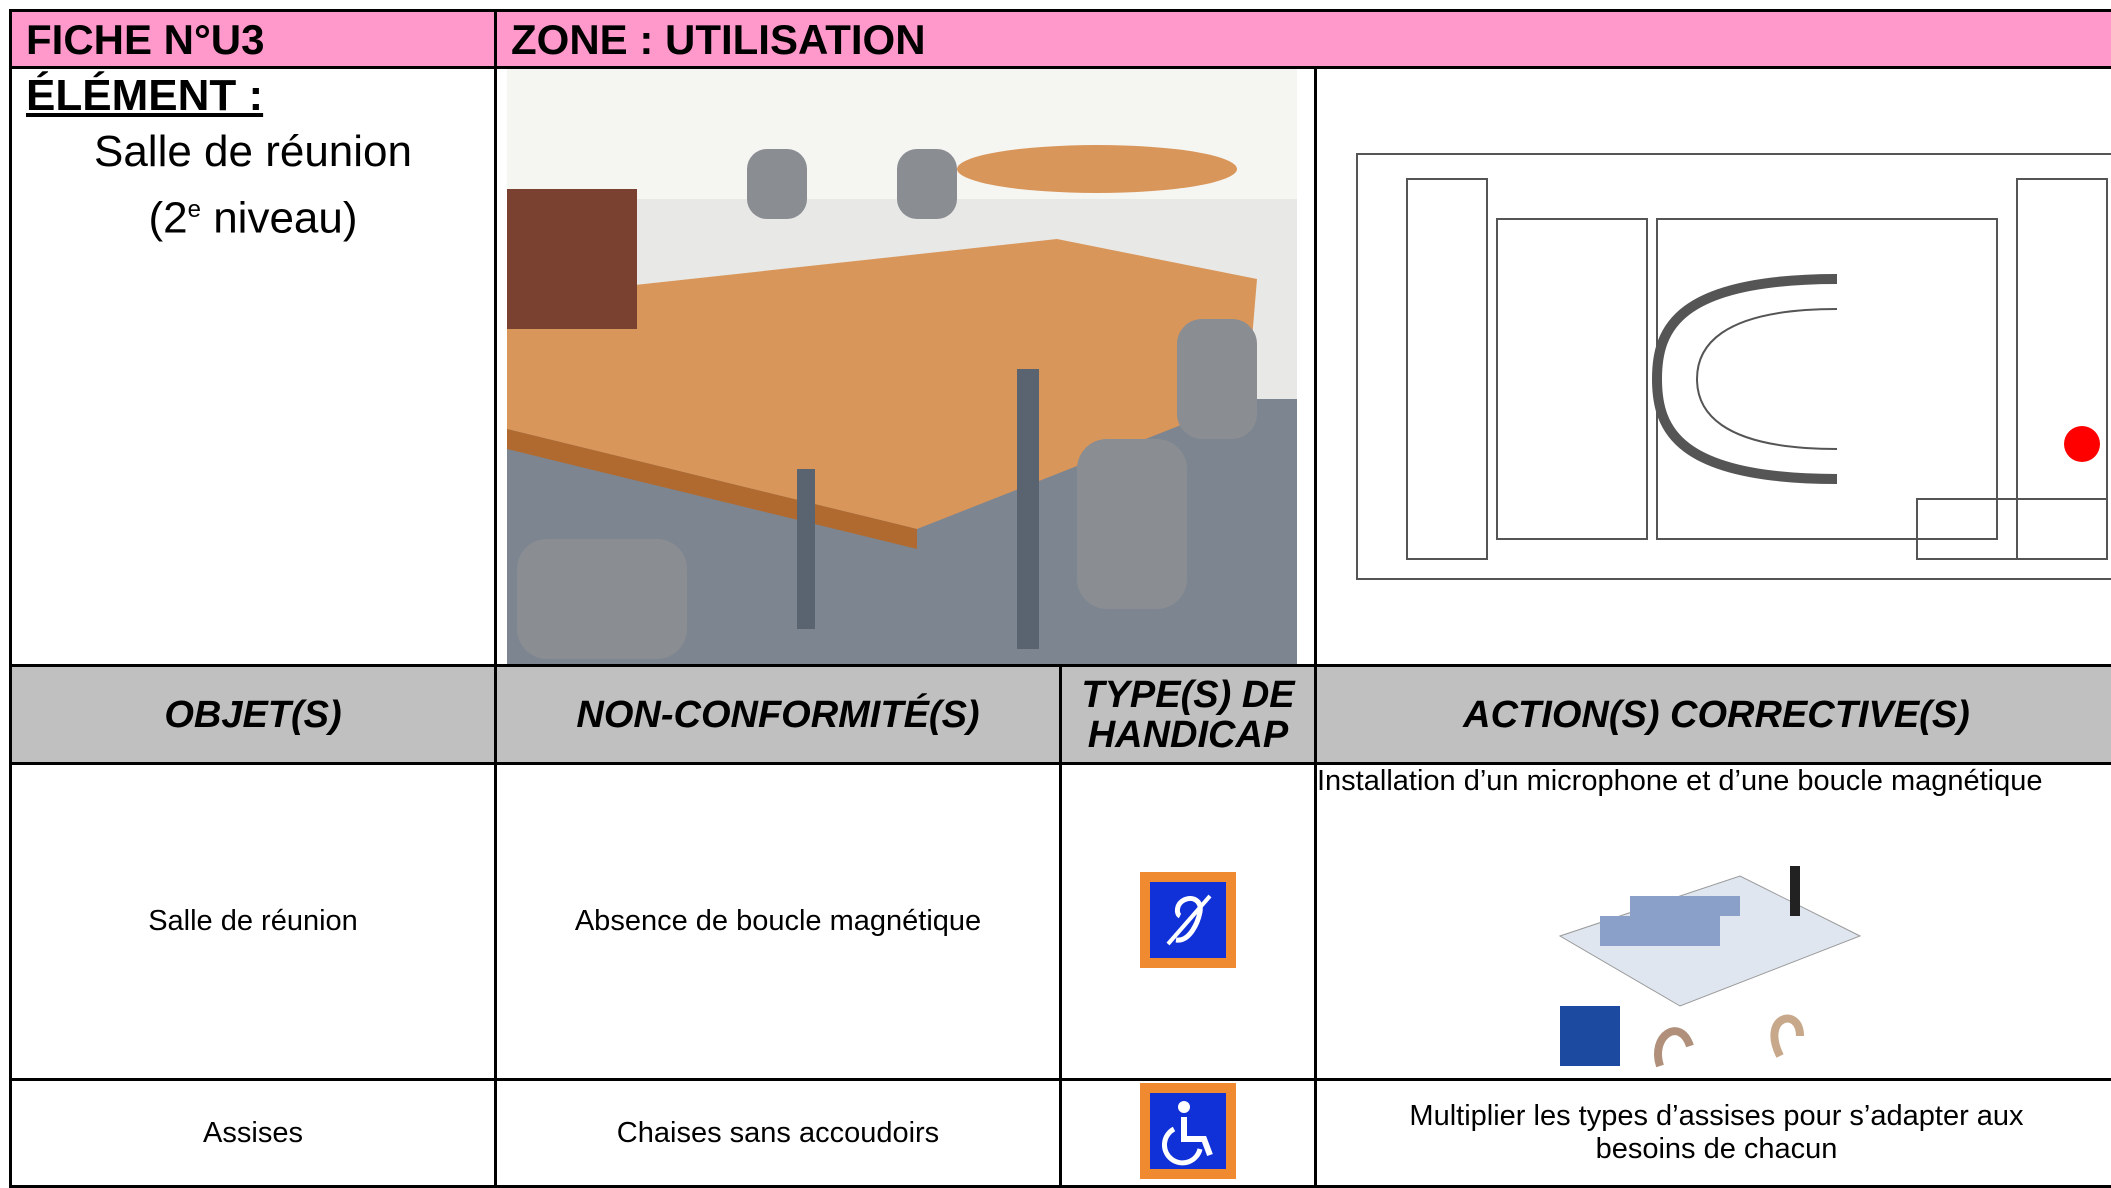 This screenshot has height=1188, width=2111. Describe the element at coordinates (1733, 366) in the screenshot. I see `floor-plan` at that location.